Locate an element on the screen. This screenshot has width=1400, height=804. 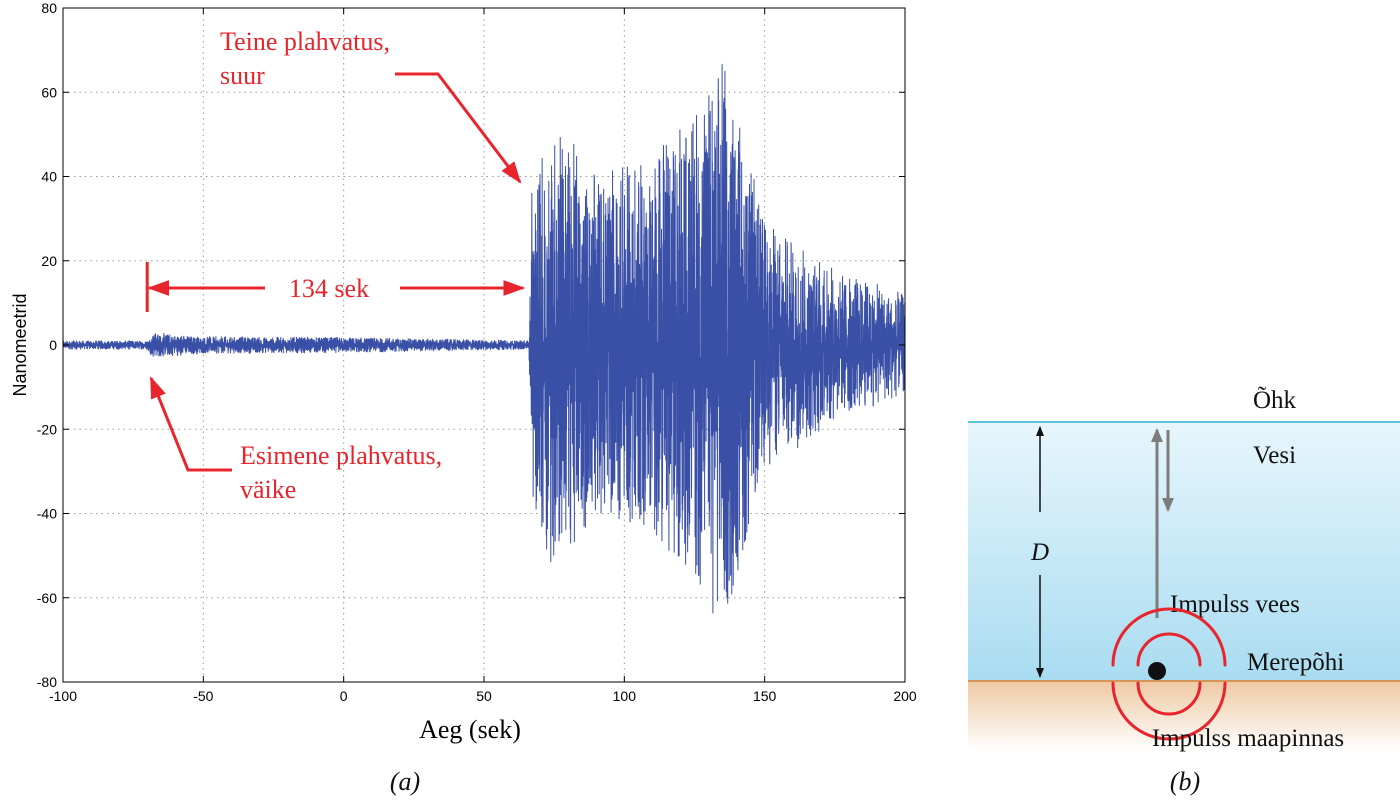
y-tick-labels: -80 -60 -40 -20 0 20 40 60 80 is located at coordinates (47, 345).